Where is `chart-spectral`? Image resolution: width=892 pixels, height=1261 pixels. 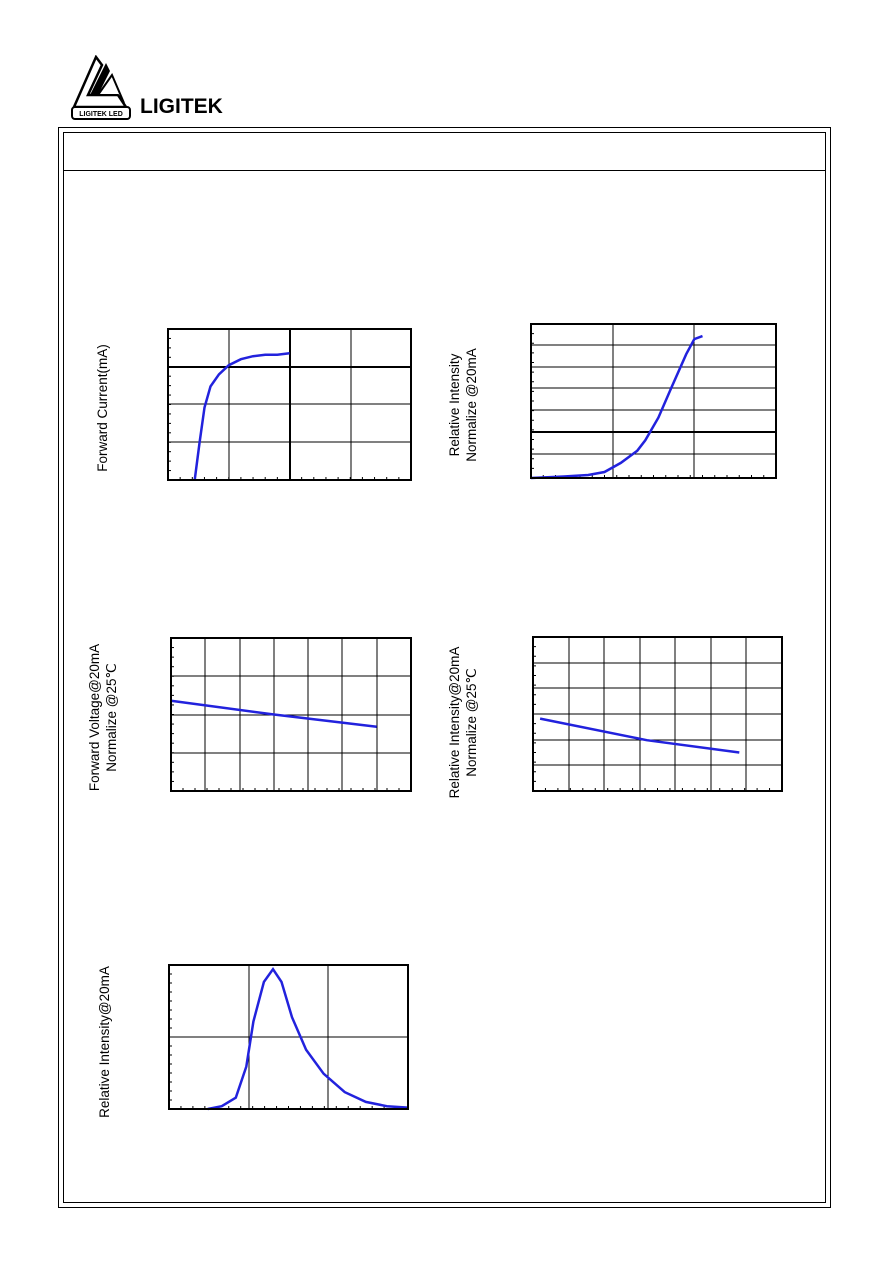 chart-spectral is located at coordinates (288, 1037).